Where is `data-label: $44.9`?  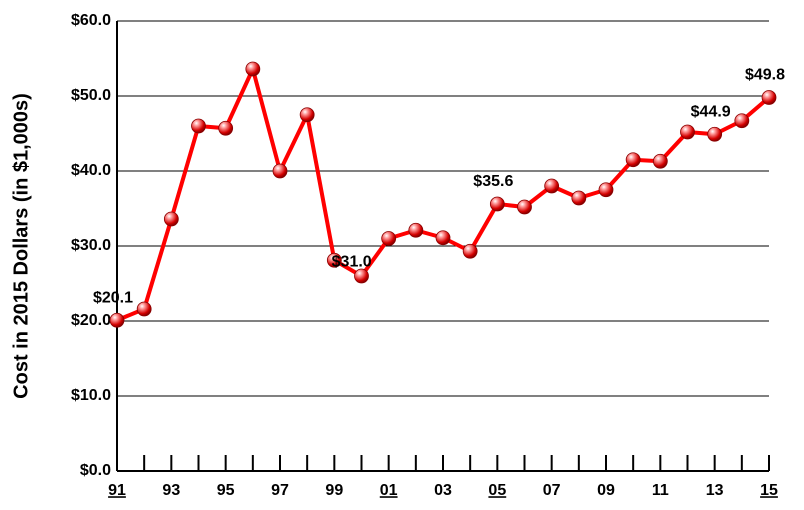 data-label: $44.9 is located at coordinates (711, 111).